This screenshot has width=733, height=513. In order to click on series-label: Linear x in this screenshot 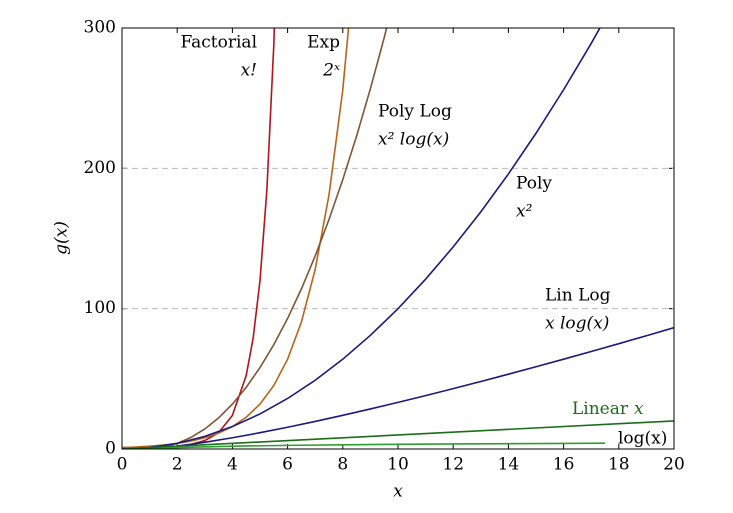, I will do `click(608, 409)`.